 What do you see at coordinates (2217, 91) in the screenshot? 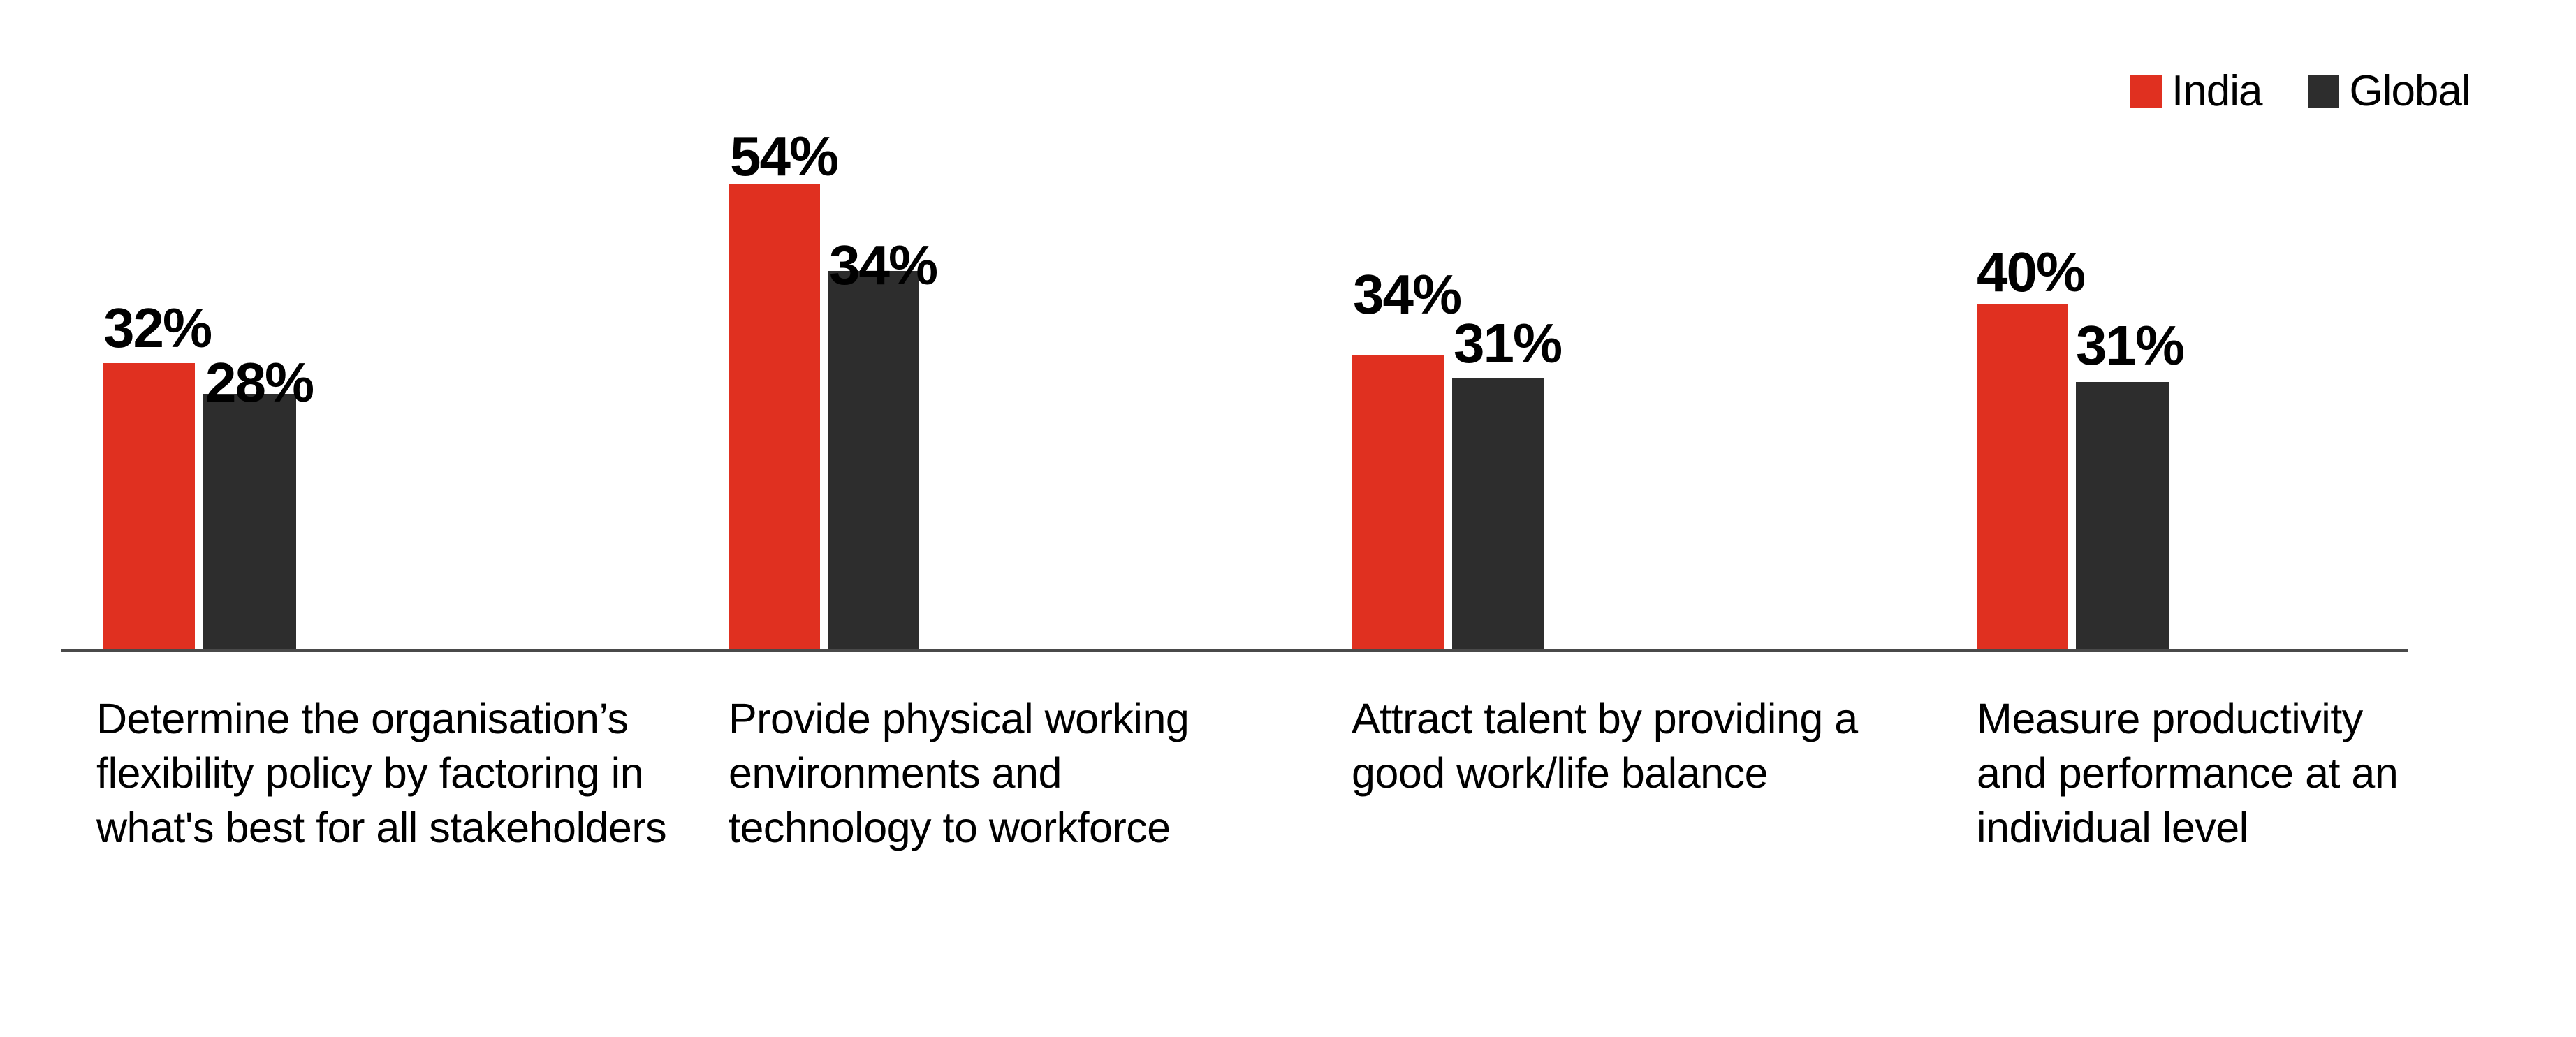
I see `legend-label-india: India` at bounding box center [2217, 91].